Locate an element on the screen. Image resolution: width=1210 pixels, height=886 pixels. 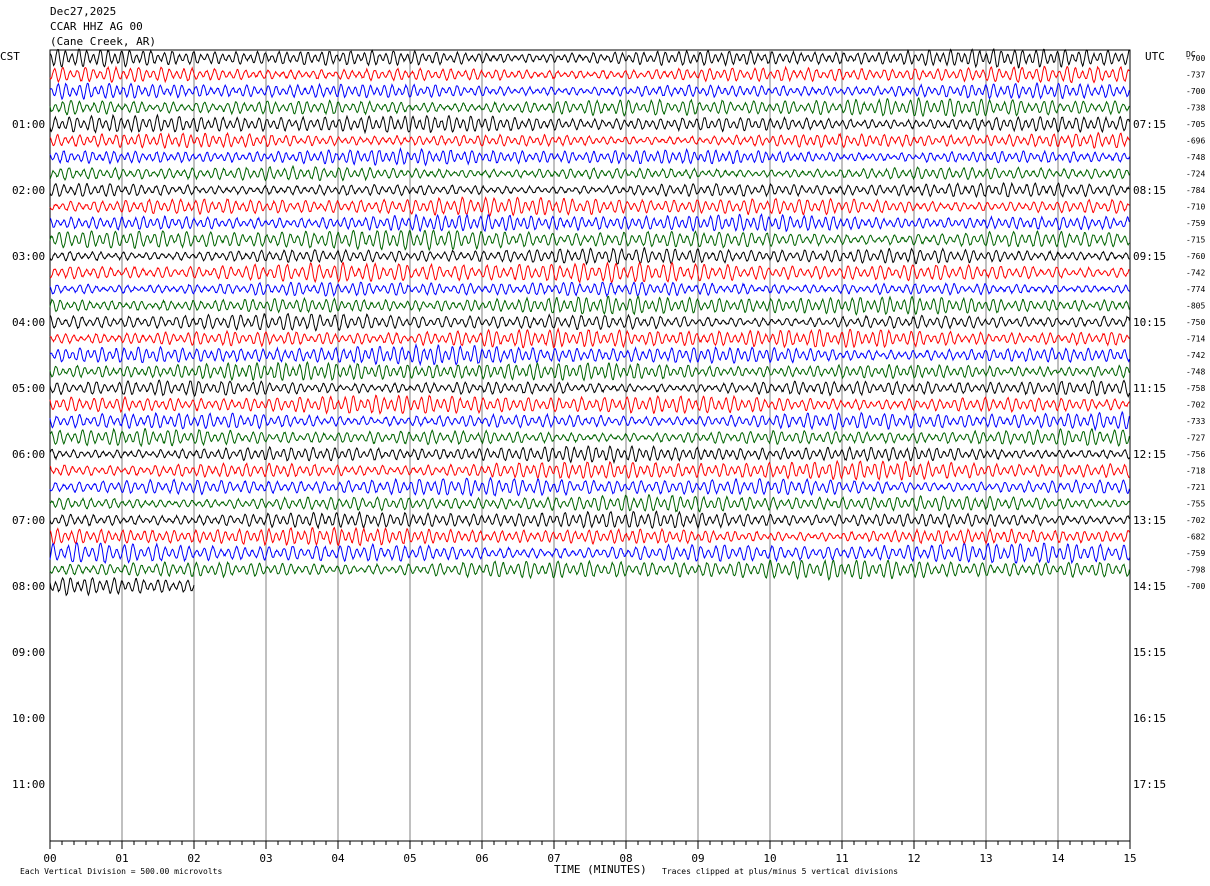
cst-hour-label: 05:00 is located at coordinates (28, 388).